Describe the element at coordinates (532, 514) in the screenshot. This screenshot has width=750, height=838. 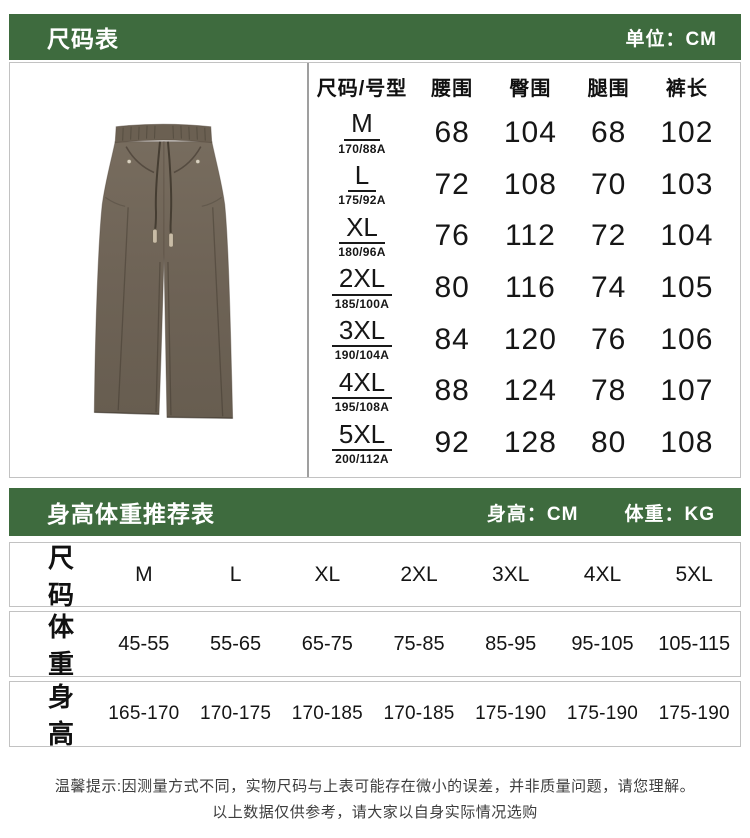
I see `height-unit-label: 身高：CM` at that location.